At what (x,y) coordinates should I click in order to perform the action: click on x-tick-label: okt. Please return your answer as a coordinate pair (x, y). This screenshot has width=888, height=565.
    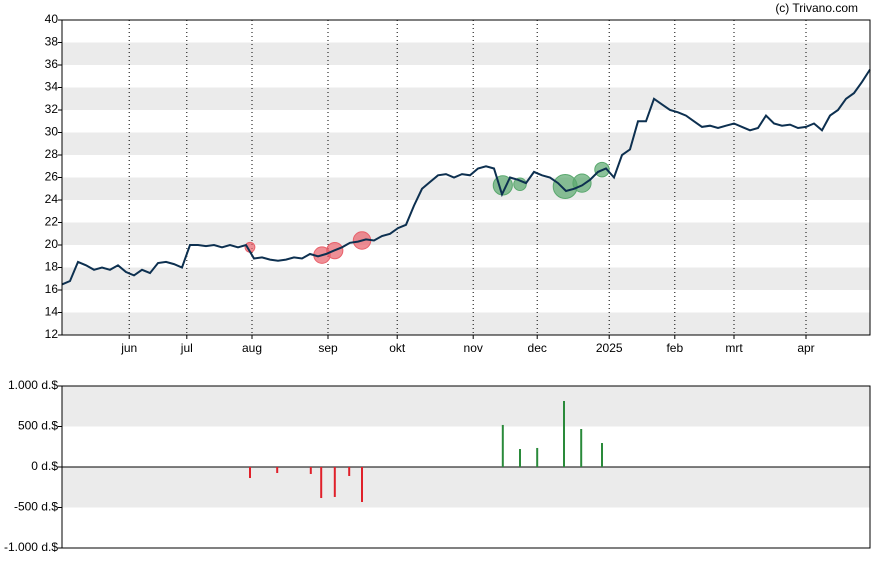
    Looking at the image, I should click on (397, 348).